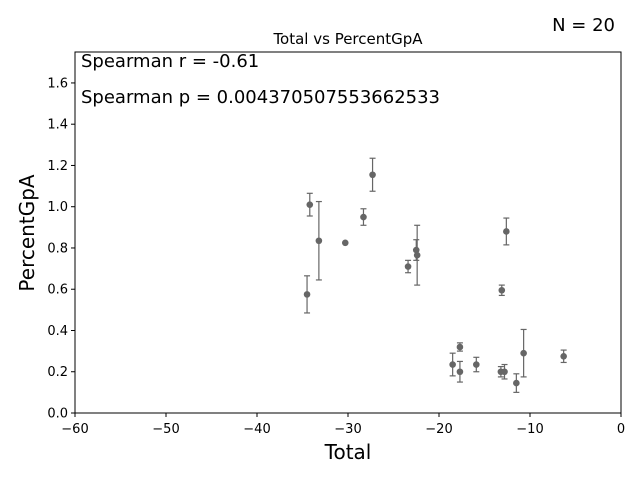  Describe the element at coordinates (170, 61) in the screenshot. I see `spearman-r-annotation: Spearman r = -0.61` at that location.